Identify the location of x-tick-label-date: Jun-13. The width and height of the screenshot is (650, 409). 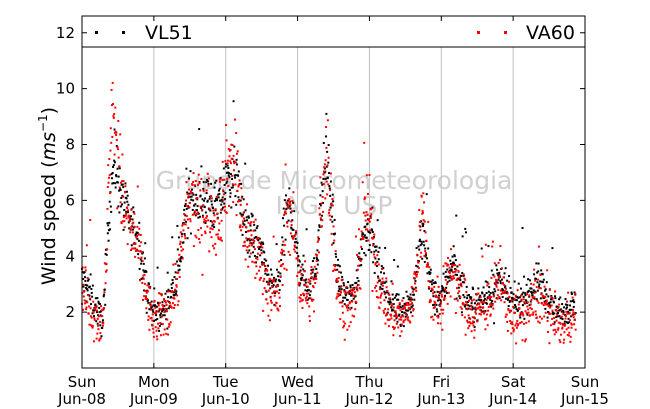
(440, 399).